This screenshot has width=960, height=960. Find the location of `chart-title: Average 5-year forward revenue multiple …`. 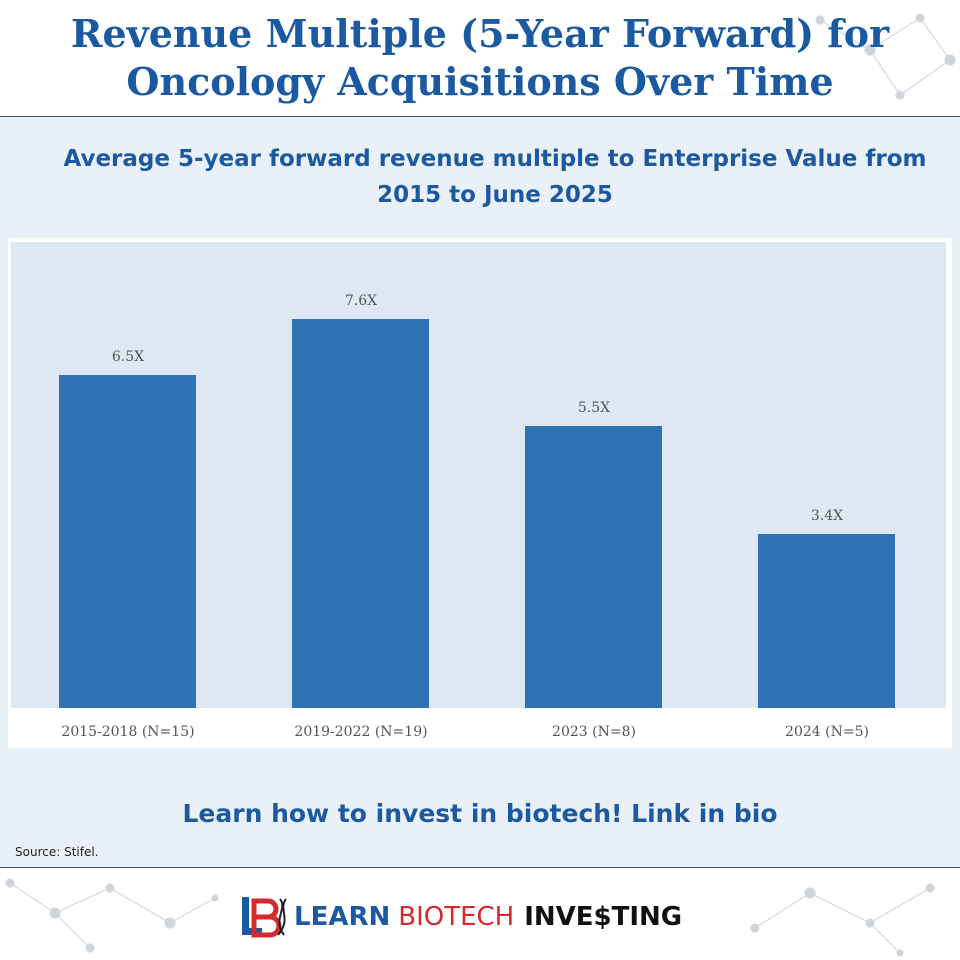

chart-title: Average 5-year forward revenue multiple … is located at coordinates (495, 177).